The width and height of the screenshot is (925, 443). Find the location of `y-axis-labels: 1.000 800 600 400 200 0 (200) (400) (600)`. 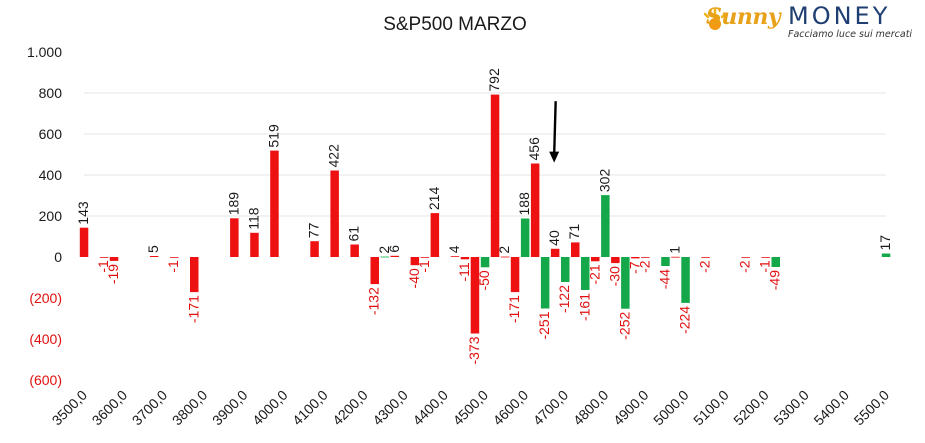

y-axis-labels: 1.000 800 600 400 200 0 (200) (400) (600) is located at coordinates (44, 216).